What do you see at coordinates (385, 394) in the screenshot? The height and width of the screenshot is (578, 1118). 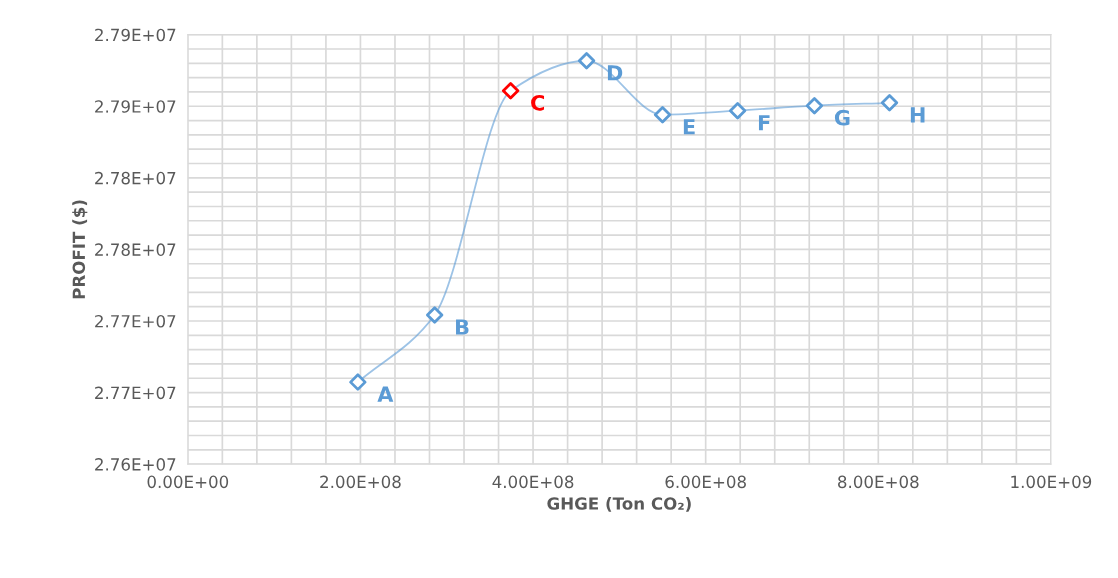 I see `annotation: A` at bounding box center [385, 394].